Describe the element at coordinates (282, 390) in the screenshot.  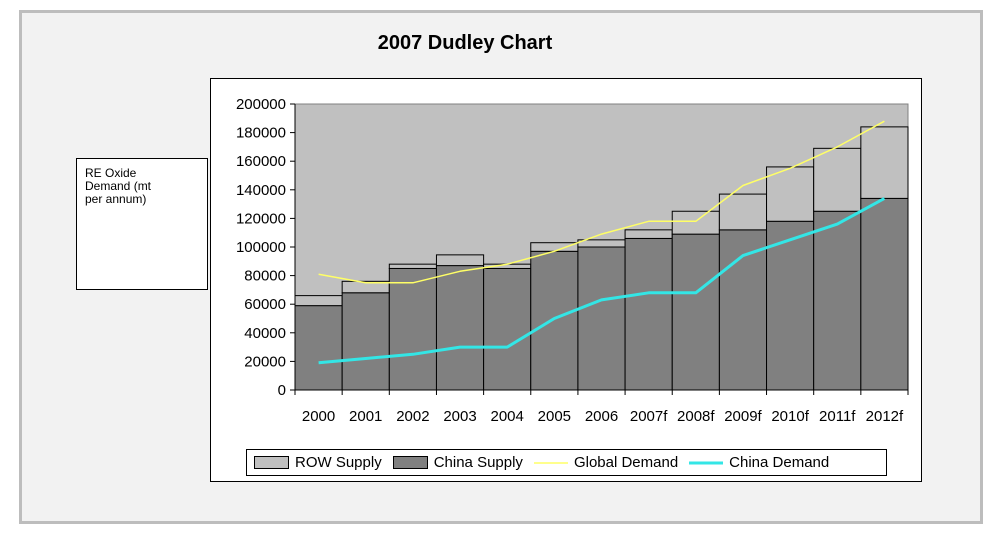
I see `y-tick-label-0: 0` at that location.